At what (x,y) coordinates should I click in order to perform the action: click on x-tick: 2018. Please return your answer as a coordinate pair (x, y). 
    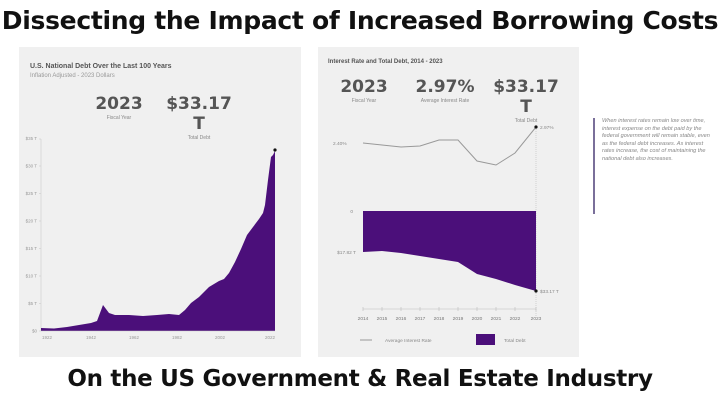
    Looking at the image, I should click on (439, 319).